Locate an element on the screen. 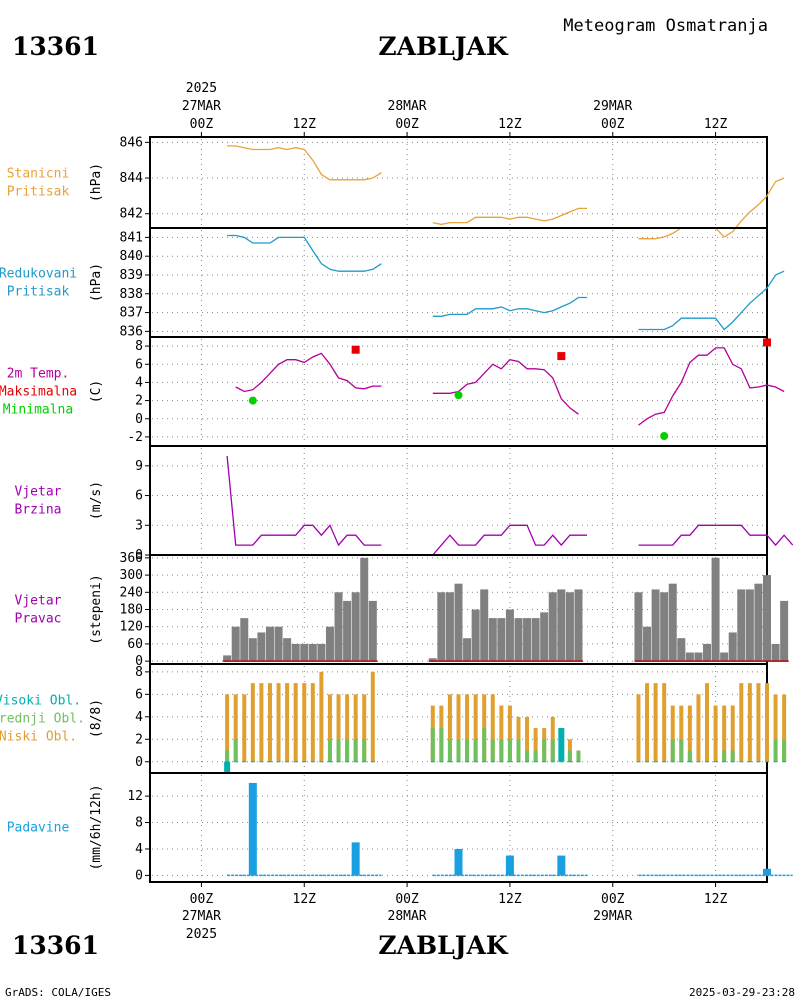  y-tick-label: 300 is located at coordinates (131, 575).